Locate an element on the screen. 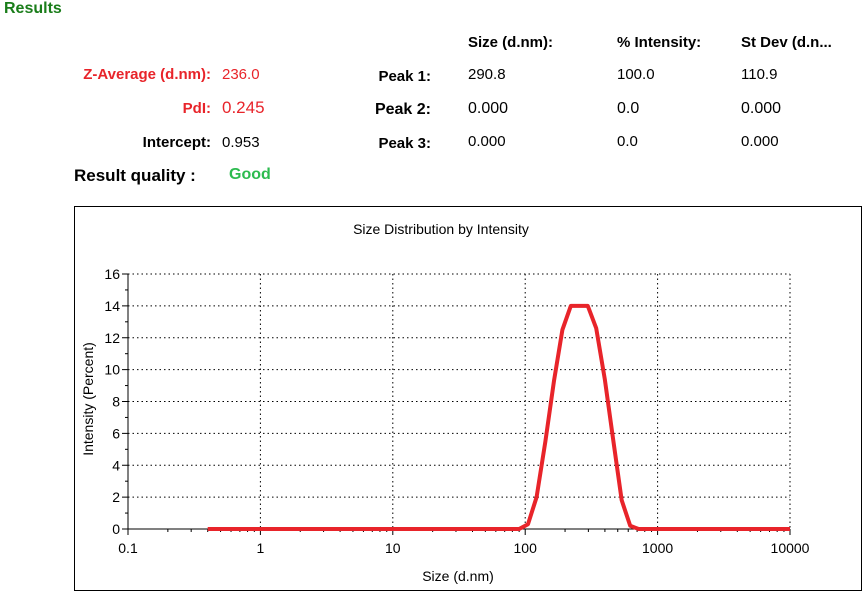 The height and width of the screenshot is (595, 865). peak-2-label: Peak 2: is located at coordinates (402, 109).